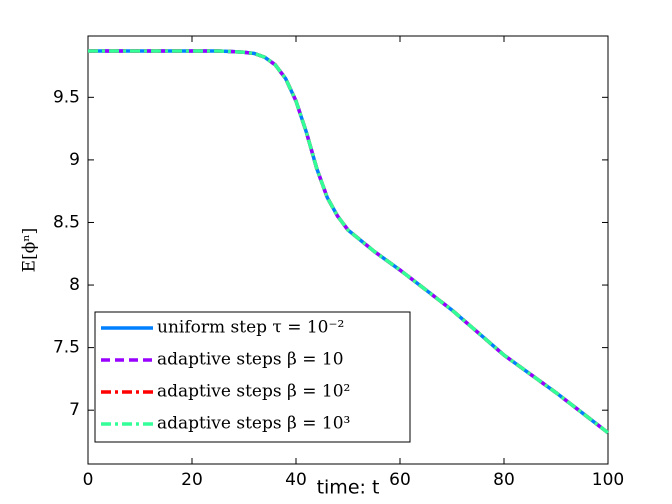 This screenshot has height=504, width=672. I want to click on y-axis-label: E[ϕⁿ], so click(30, 250).